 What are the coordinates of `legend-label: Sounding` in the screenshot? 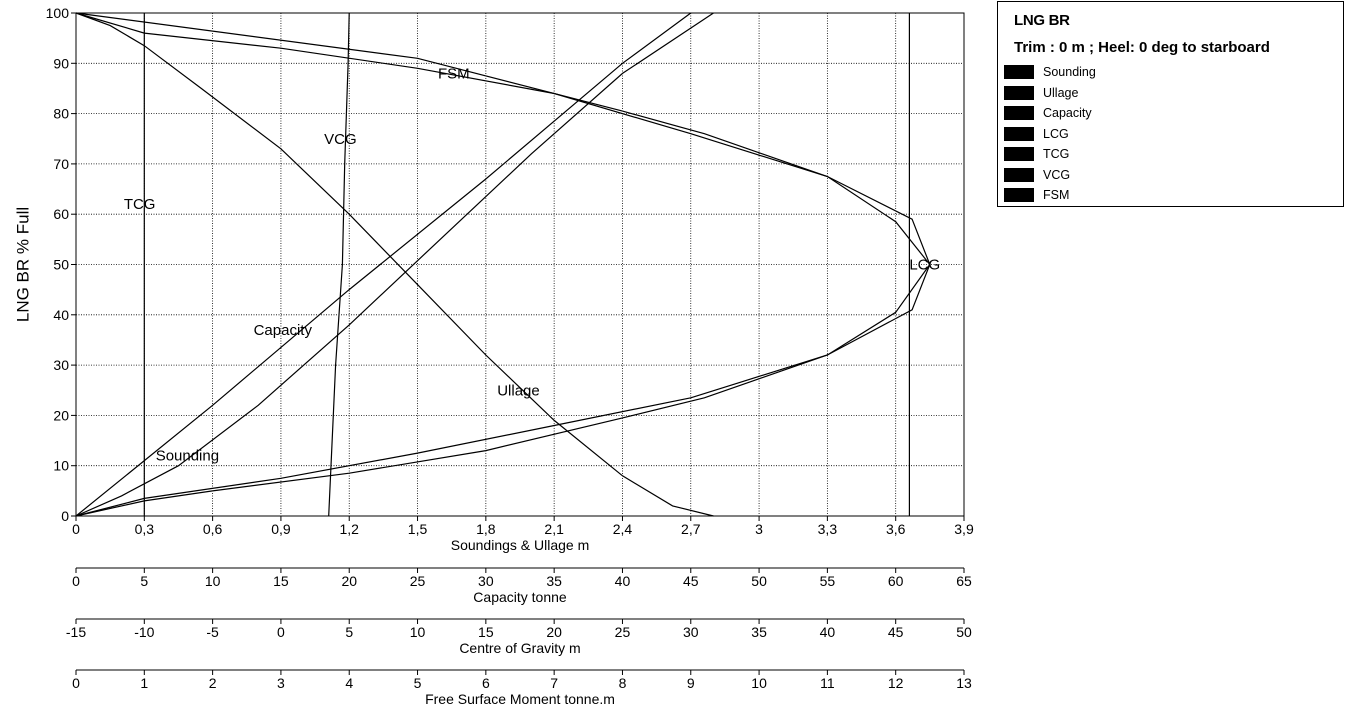 It's located at (1069, 72).